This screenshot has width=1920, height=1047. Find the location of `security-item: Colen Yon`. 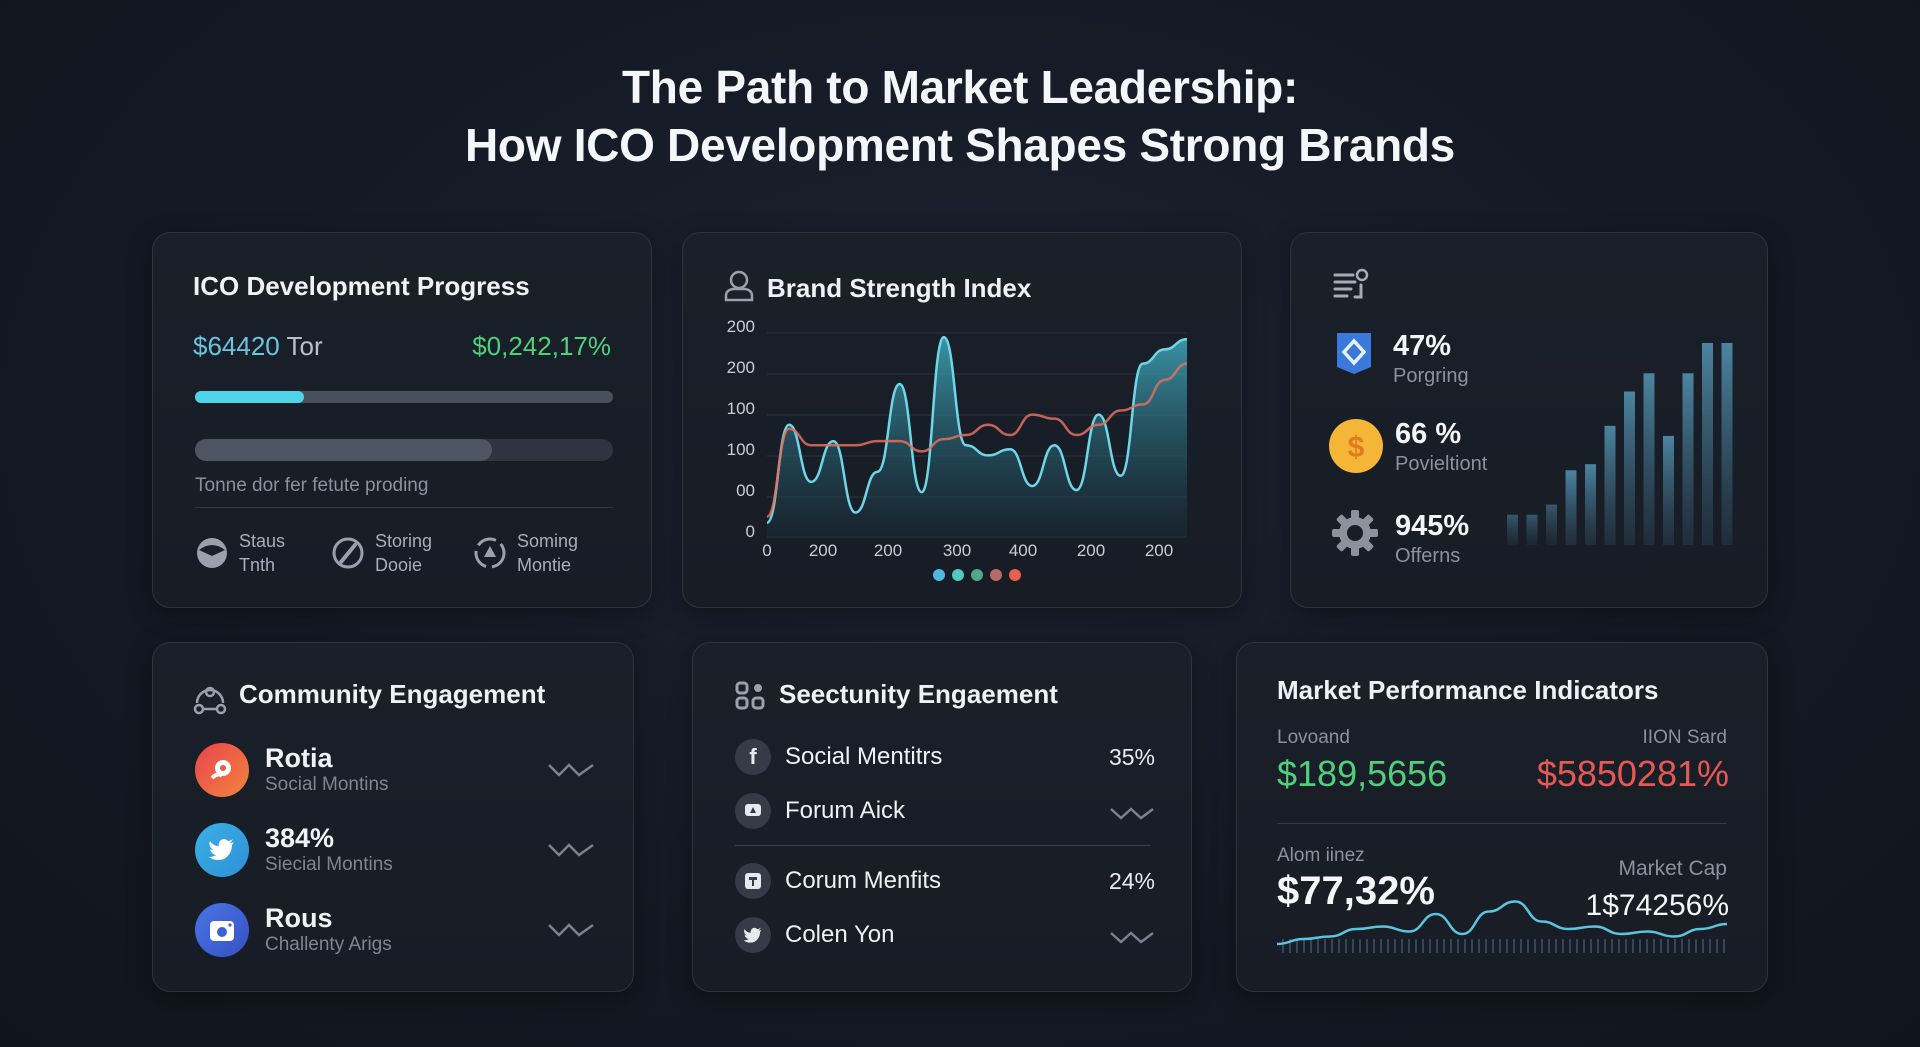

security-item: Colen Yon is located at coordinates (945, 935).